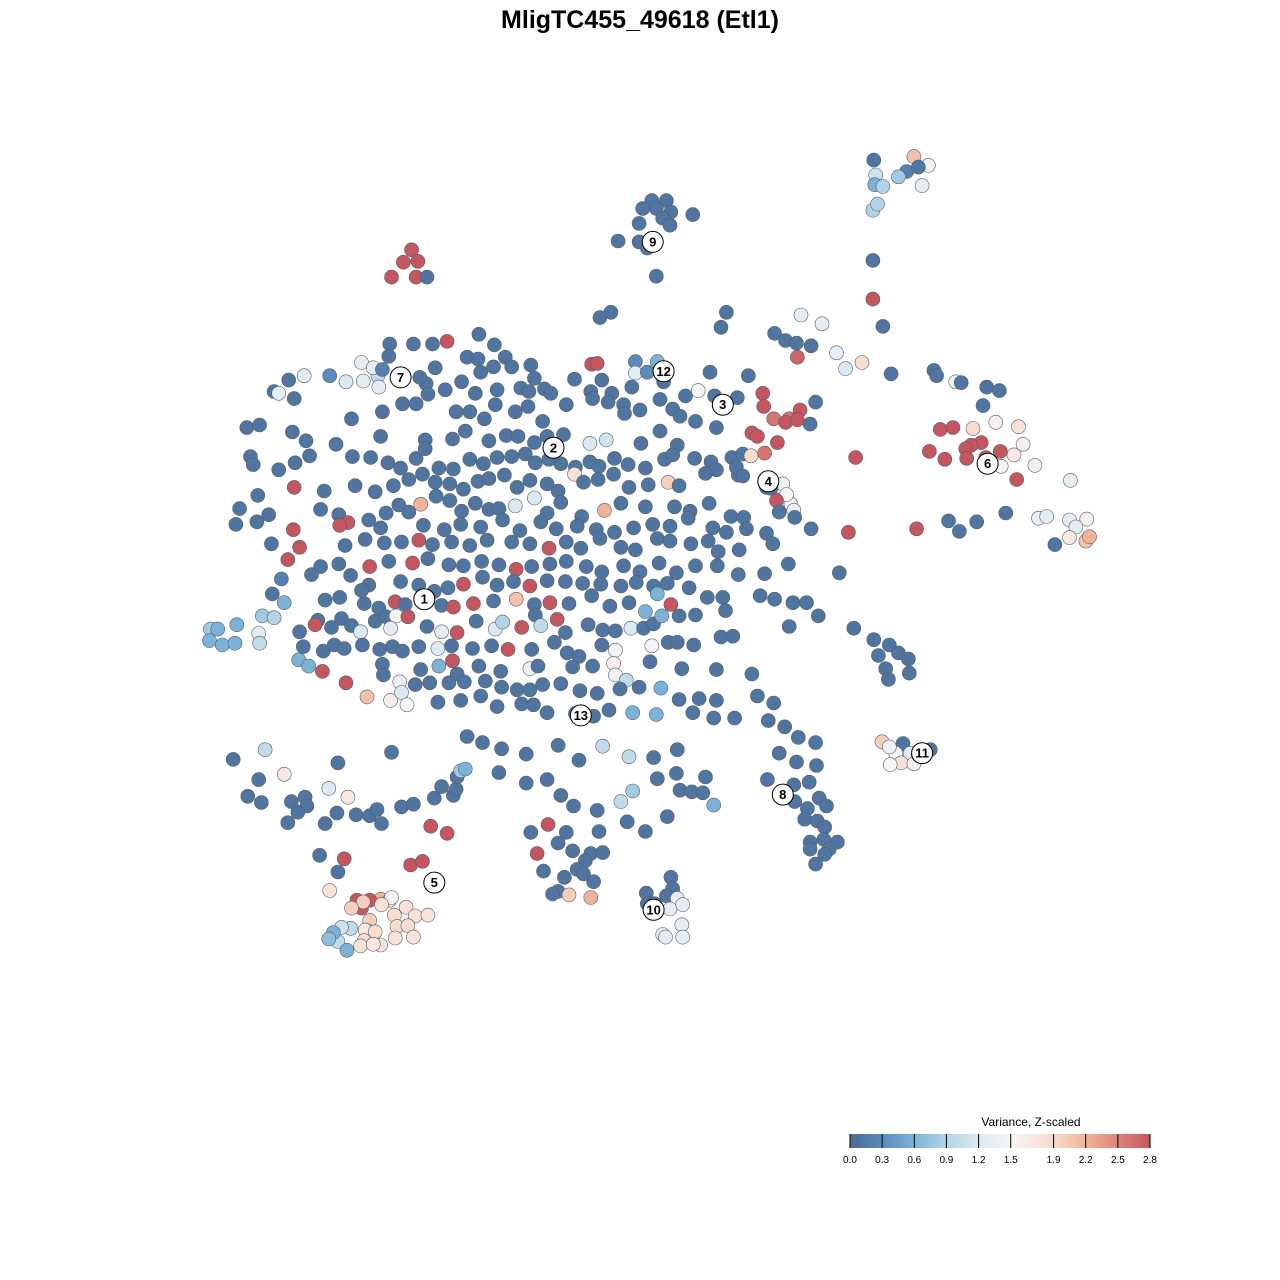 The height and width of the screenshot is (1280, 1280). What do you see at coordinates (653, 909) in the screenshot?
I see `cluster-label: 10` at bounding box center [653, 909].